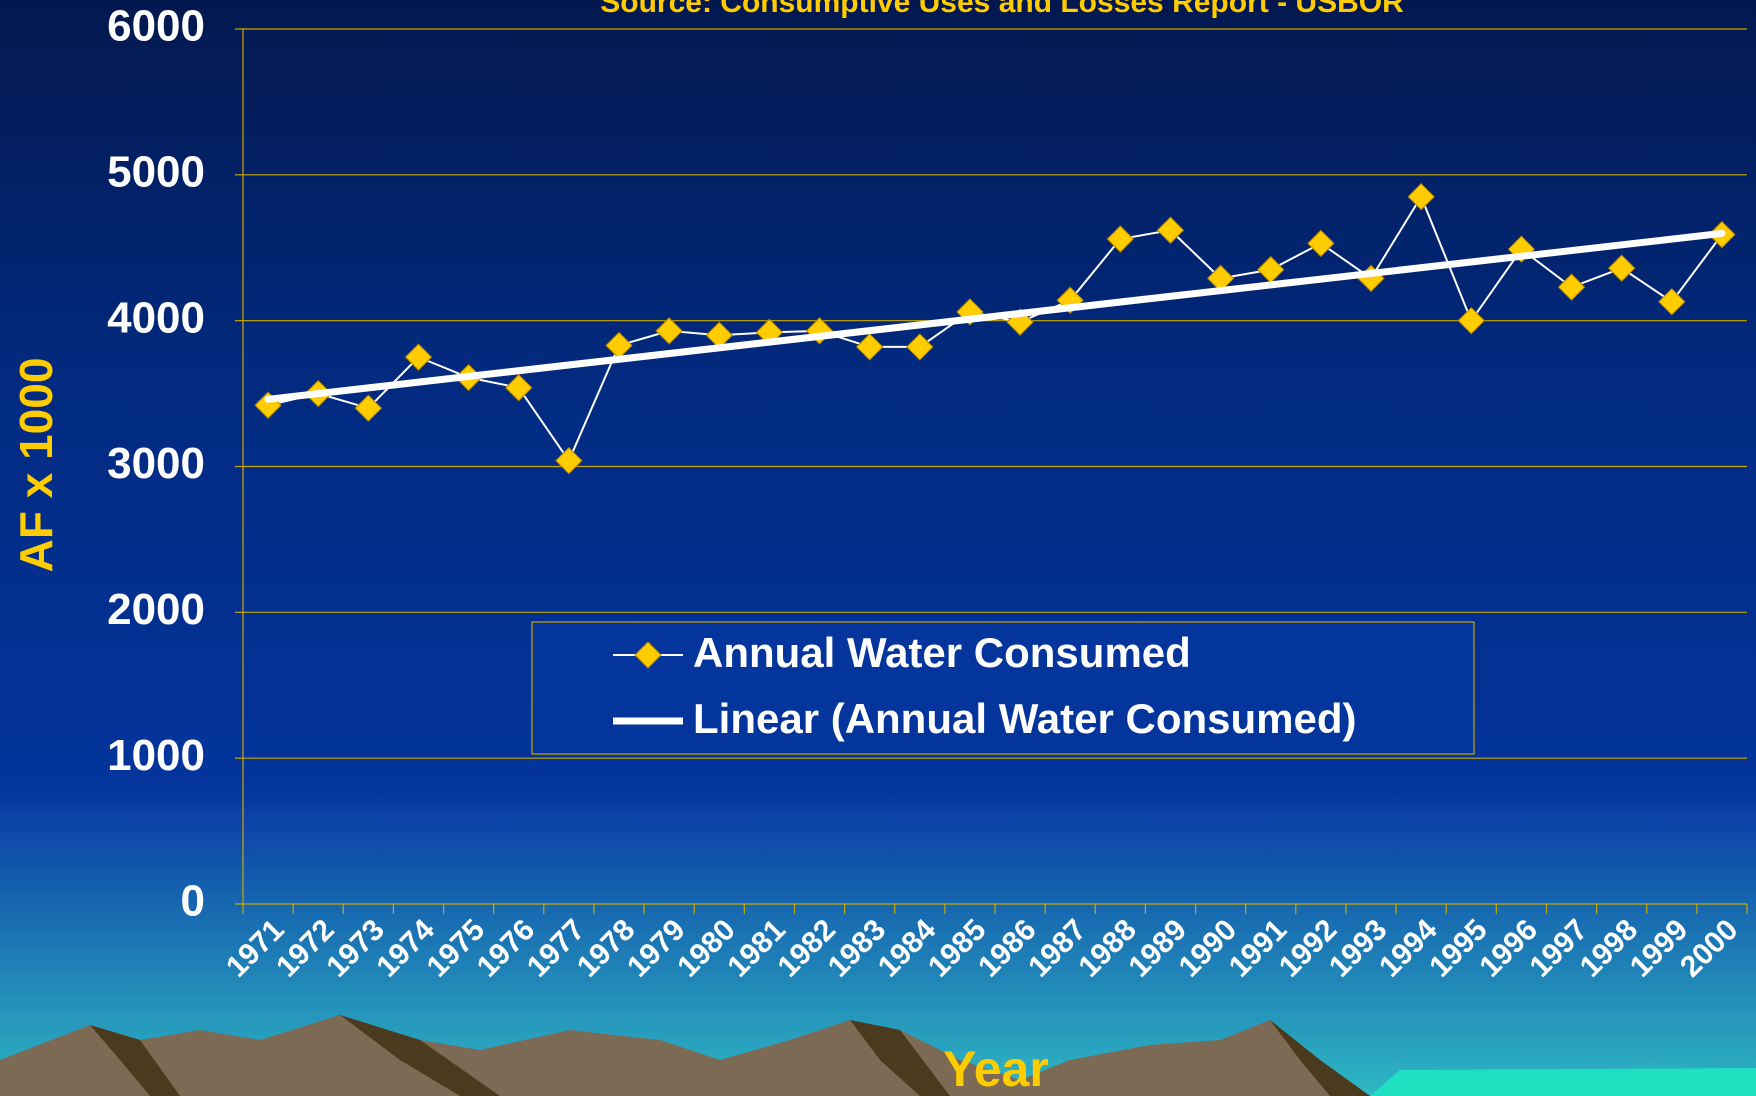 This screenshot has height=1096, width=1756. I want to click on y-tick-label: 4000, so click(156, 317).